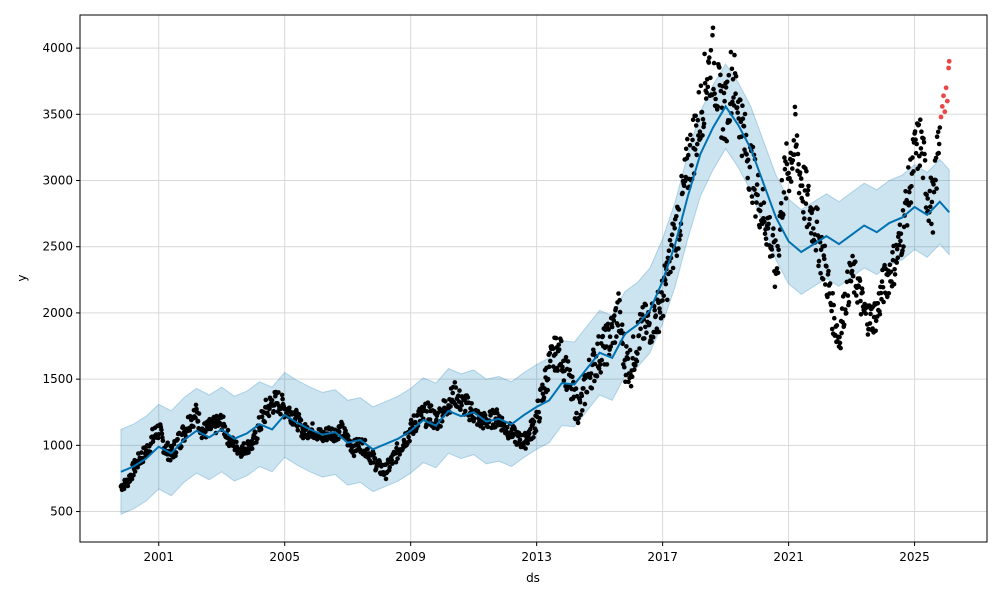 The width and height of the screenshot is (1000, 604). What do you see at coordinates (788, 557) in the screenshot?
I see `x-tick-label: 2021` at bounding box center [788, 557].